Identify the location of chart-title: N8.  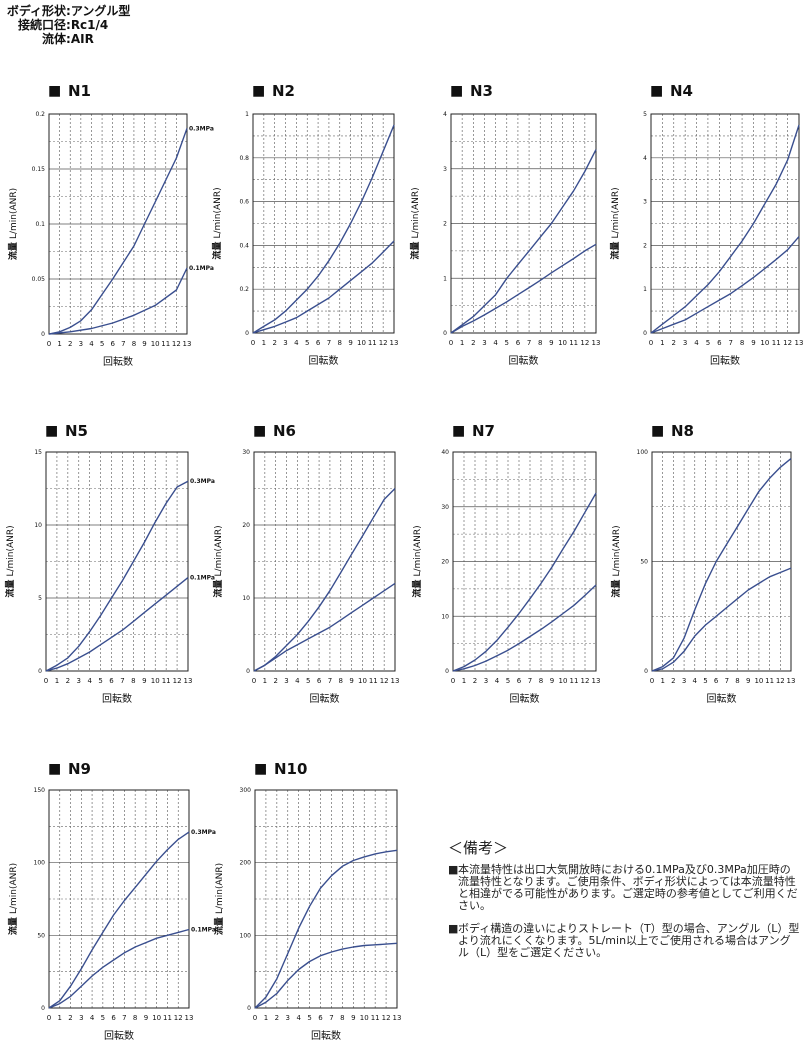
(682, 431).